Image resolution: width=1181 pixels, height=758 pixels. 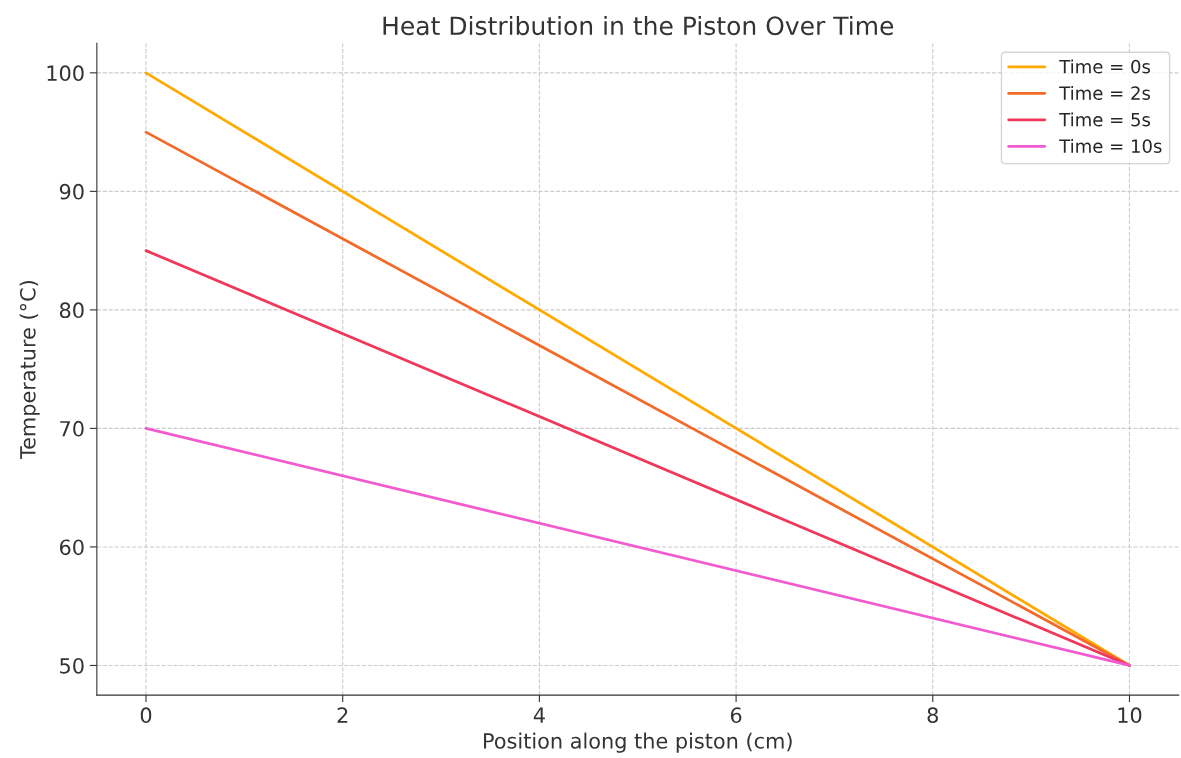 I want to click on x-axis-title: Position along the piston (cm), so click(x=638, y=742).